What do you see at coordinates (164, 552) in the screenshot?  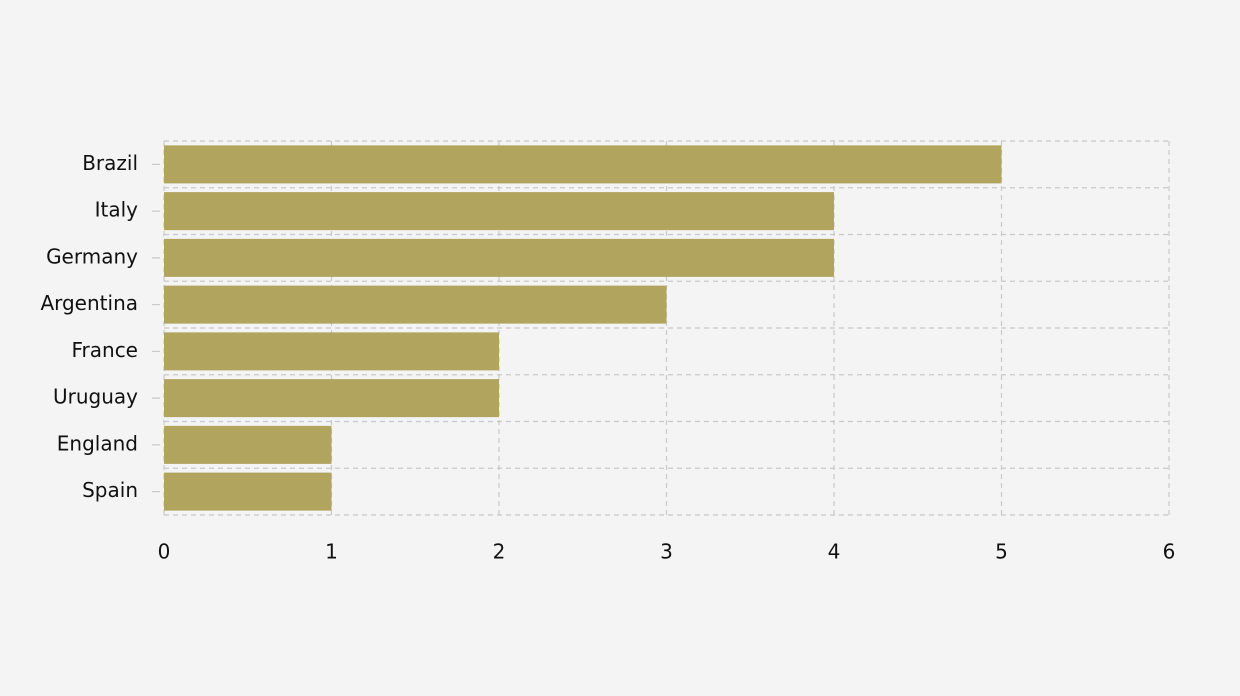 I see `x-tick-label: 0` at bounding box center [164, 552].